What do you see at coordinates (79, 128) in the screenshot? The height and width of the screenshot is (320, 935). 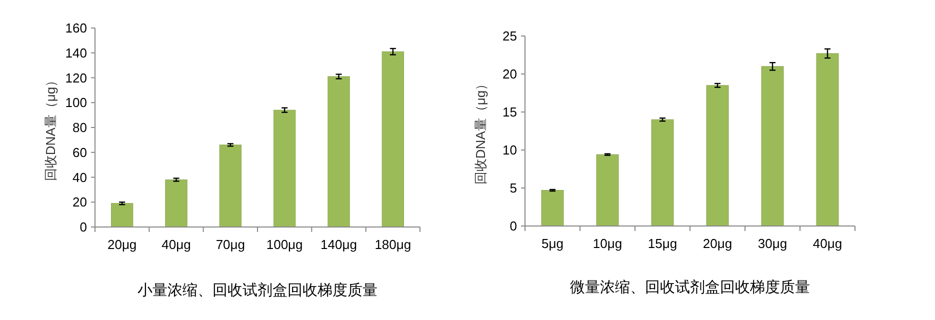 I see `y-tick-label: 80` at bounding box center [79, 128].